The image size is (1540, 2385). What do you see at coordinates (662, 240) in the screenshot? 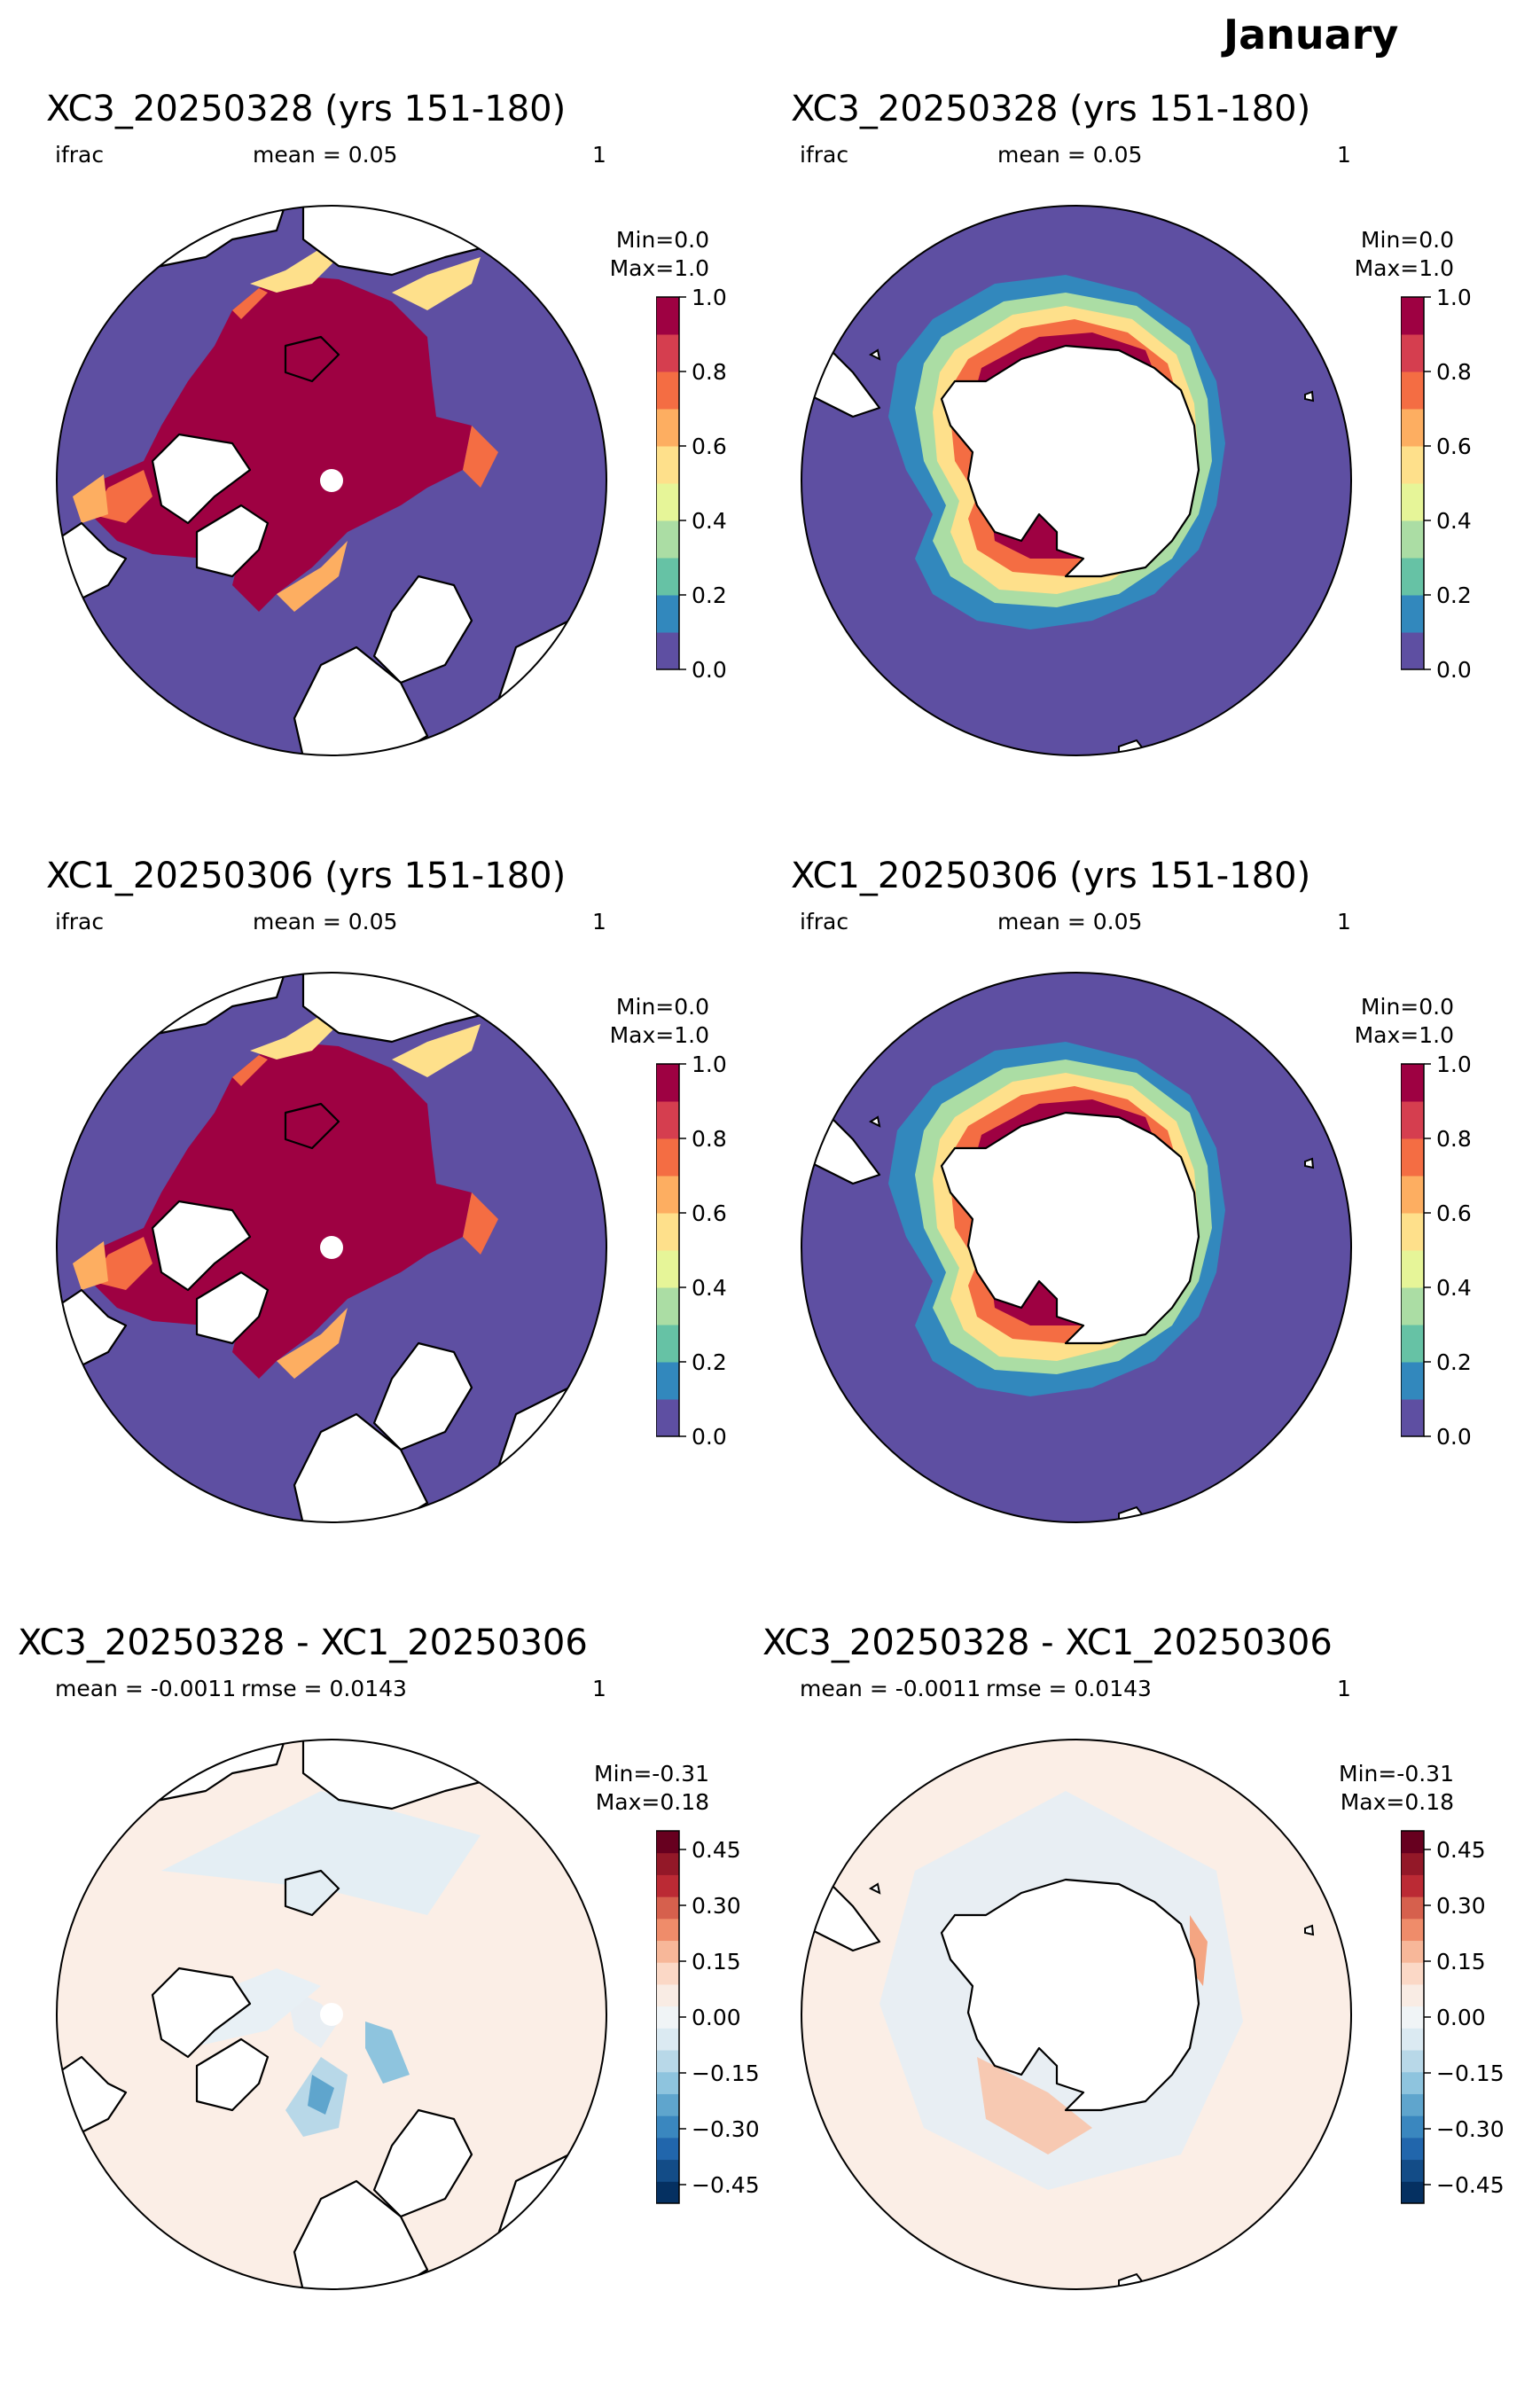
I see `min-value: Min=0.0` at bounding box center [662, 240].